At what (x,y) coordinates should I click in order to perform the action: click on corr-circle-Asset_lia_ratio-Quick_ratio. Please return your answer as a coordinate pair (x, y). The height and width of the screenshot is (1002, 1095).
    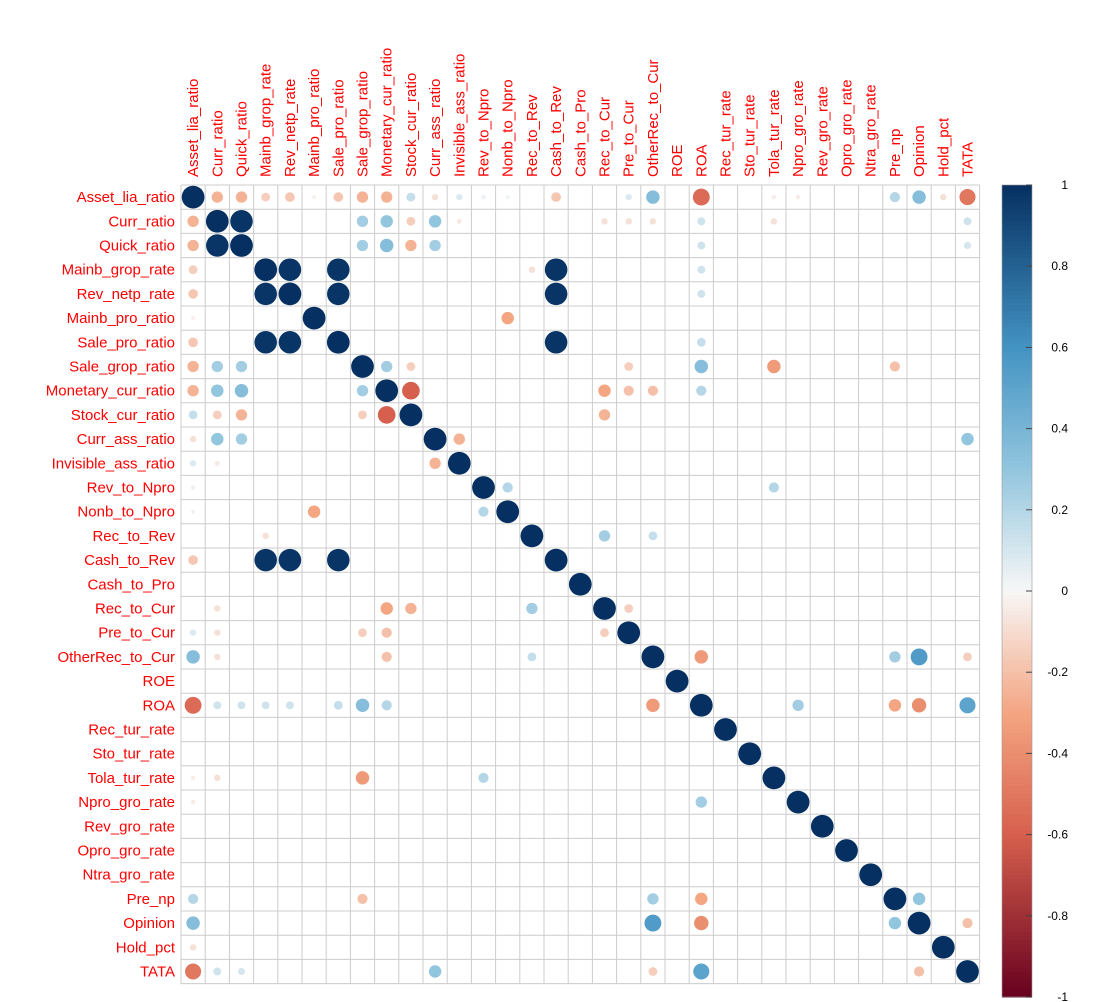
    Looking at the image, I should click on (241, 197).